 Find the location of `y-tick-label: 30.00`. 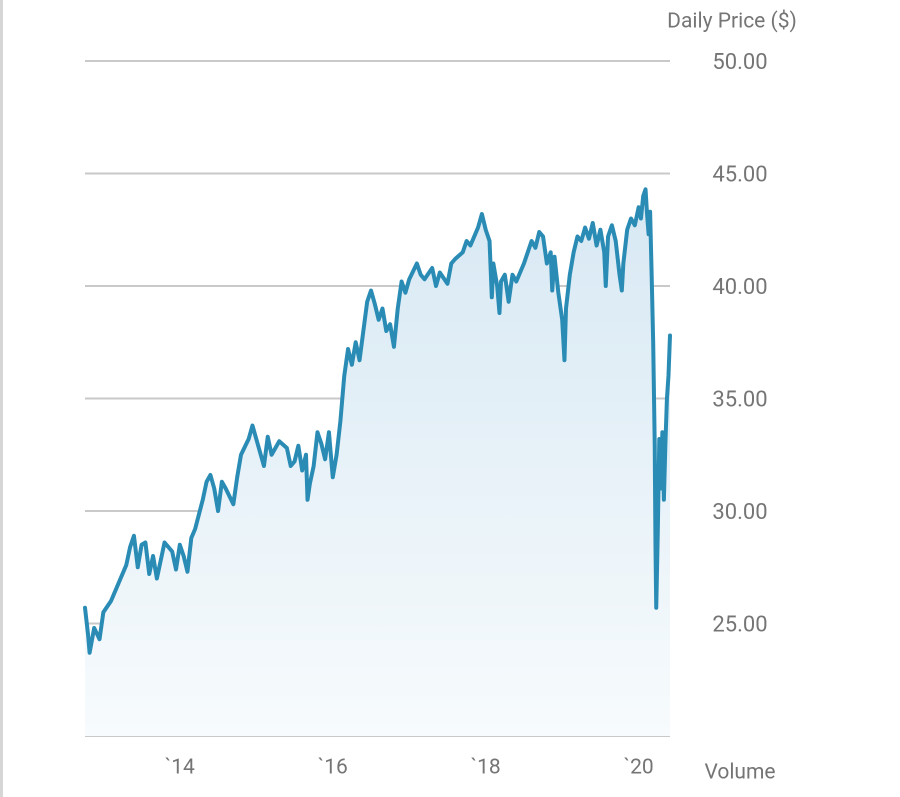

y-tick-label: 30.00 is located at coordinates (739, 512).